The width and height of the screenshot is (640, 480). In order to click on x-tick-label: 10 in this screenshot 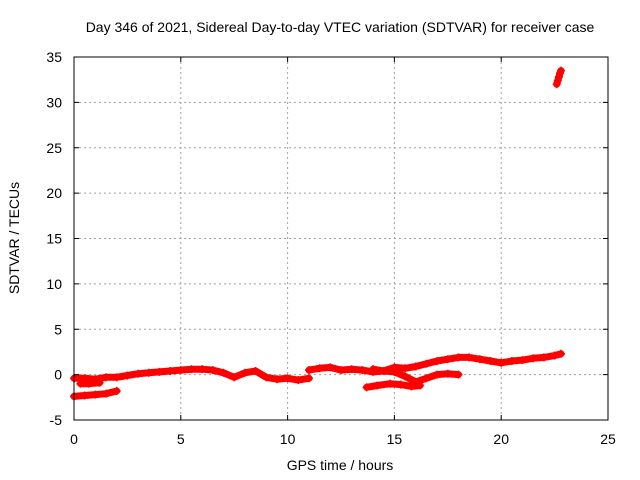, I will do `click(288, 439)`.